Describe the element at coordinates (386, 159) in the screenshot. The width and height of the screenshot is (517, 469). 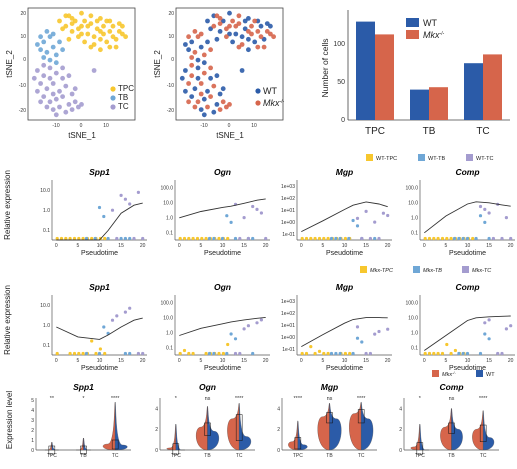
I see `legend-label-wt-tpc: WT-TPC` at that location.